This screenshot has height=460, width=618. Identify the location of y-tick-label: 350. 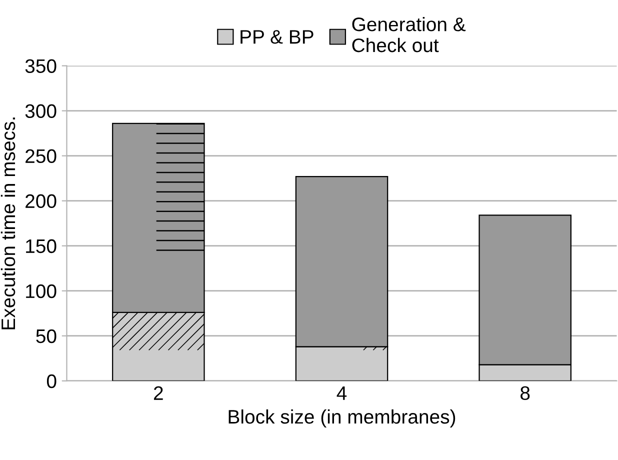
(40, 66).